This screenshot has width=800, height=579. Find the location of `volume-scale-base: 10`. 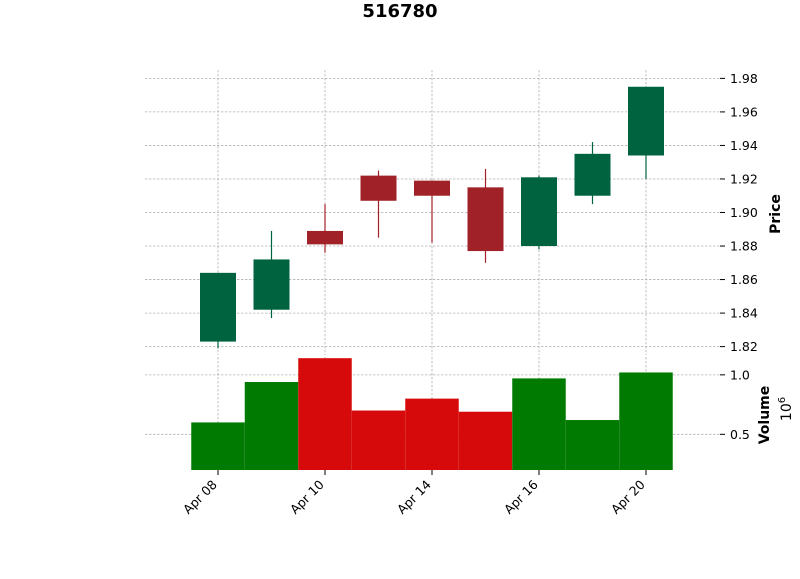

volume-scale-base: 10 is located at coordinates (787, 412).